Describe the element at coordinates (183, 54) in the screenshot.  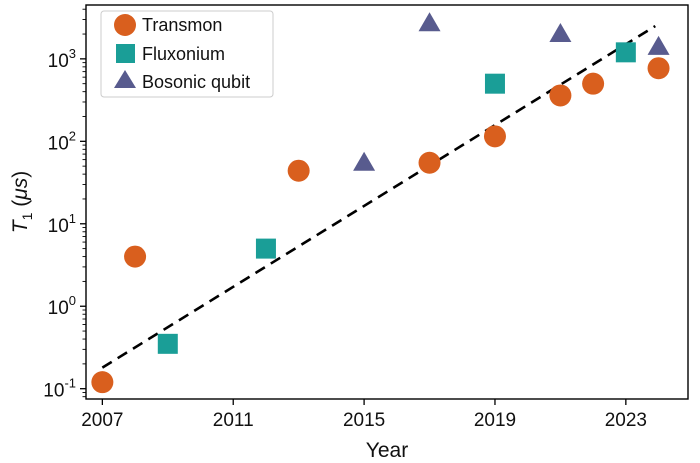
I see `legend-label-fluxonium: Fluxonium` at that location.